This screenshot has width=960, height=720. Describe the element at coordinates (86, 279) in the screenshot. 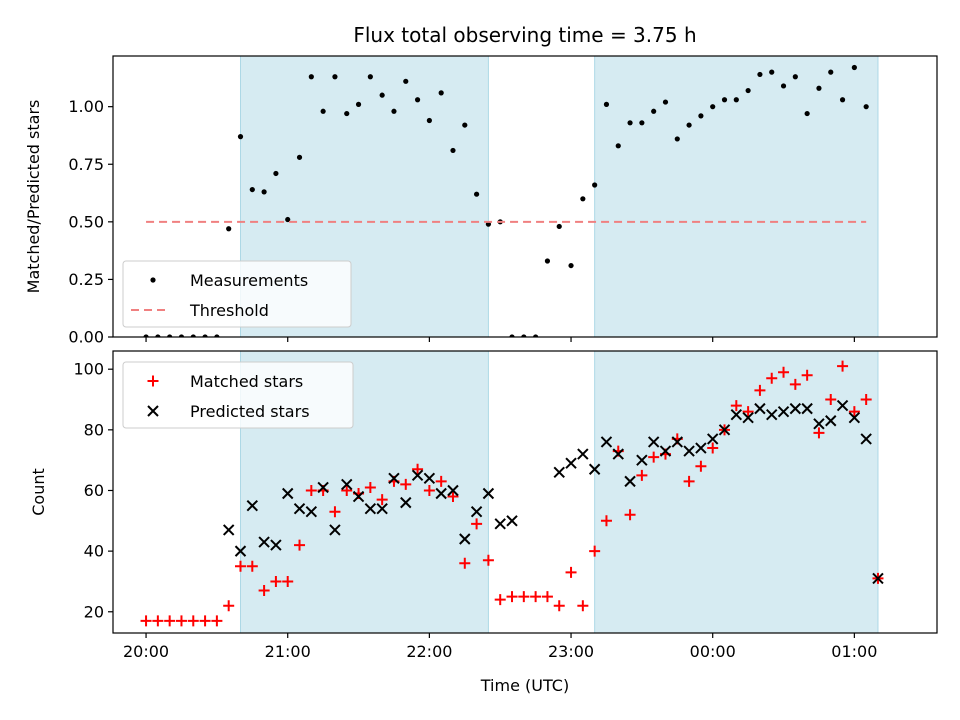

I see `y-tick-label: 0.25` at that location.